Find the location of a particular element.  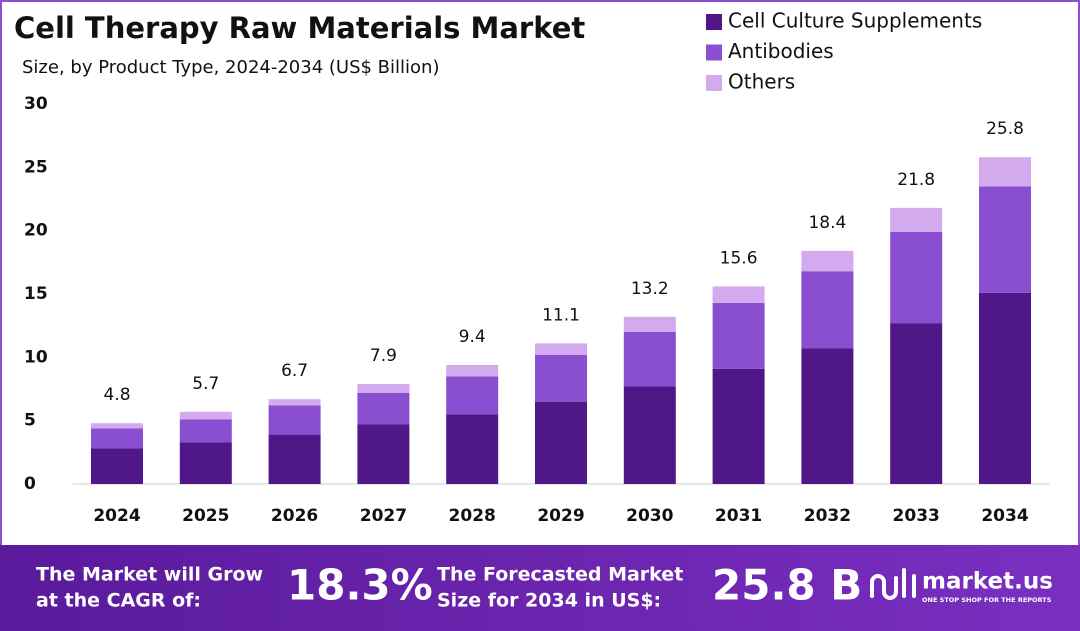

x-tick-label: 2024 is located at coordinates (116, 516).